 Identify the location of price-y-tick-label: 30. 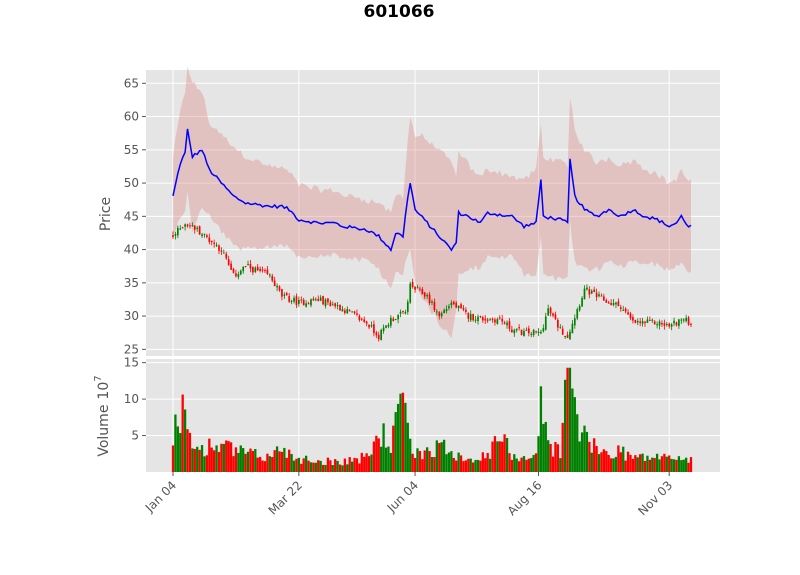
(131, 316).